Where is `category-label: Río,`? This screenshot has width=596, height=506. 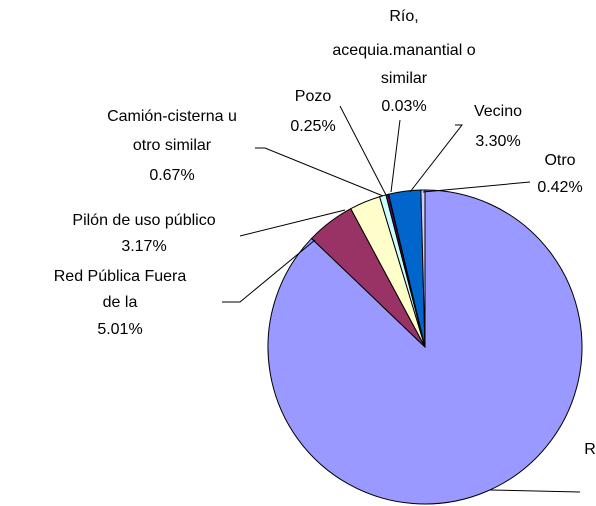 category-label: Río, is located at coordinates (404, 16).